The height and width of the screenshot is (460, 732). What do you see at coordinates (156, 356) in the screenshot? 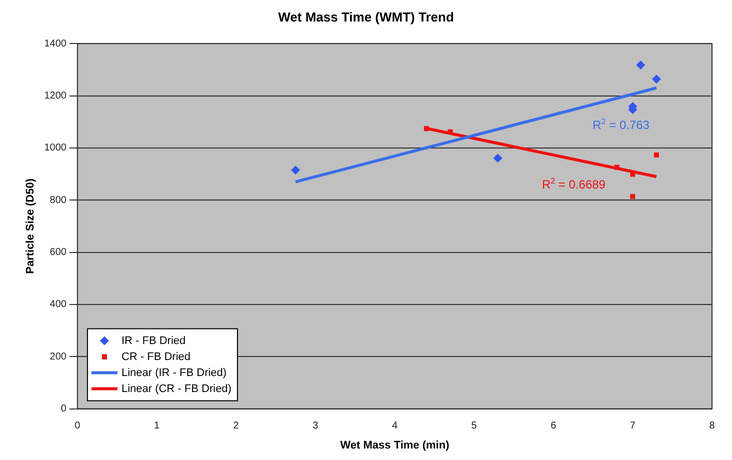
I see `legend-label: CR - FB Dried` at bounding box center [156, 356].